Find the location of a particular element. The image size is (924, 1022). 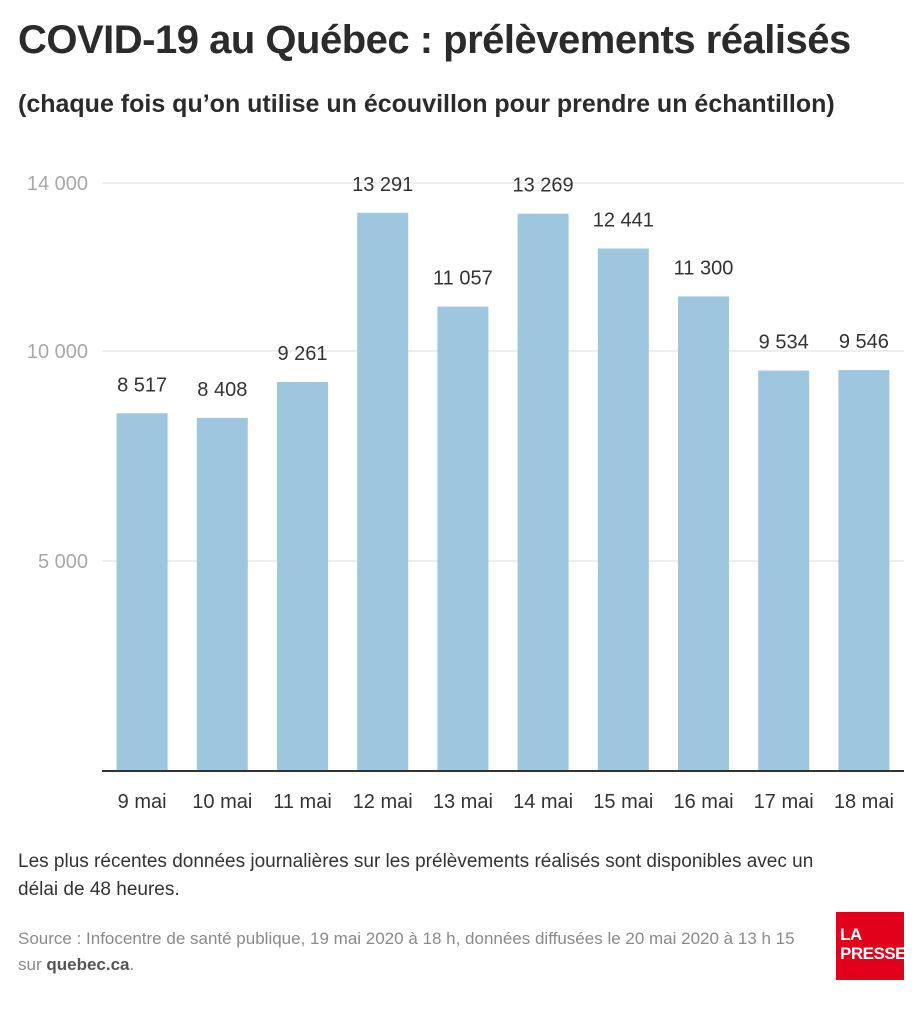

source-link: quebec.ca is located at coordinates (88, 964).